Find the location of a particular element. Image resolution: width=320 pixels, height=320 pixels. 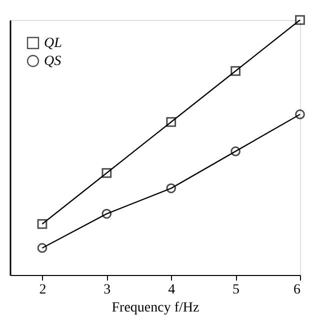

x-tick-label: 5 is located at coordinates (236, 290).